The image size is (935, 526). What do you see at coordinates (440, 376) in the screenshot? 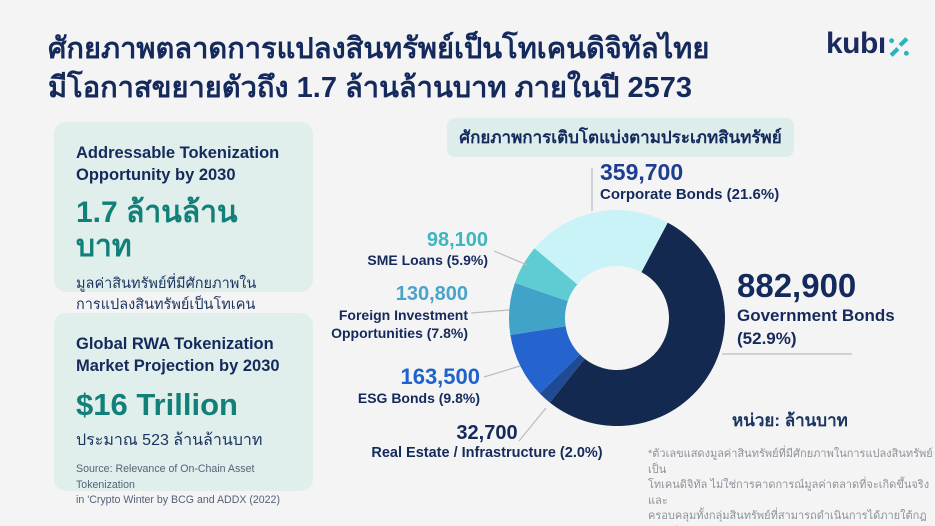
I see `esg-bonds-value: 163,500` at bounding box center [440, 376].